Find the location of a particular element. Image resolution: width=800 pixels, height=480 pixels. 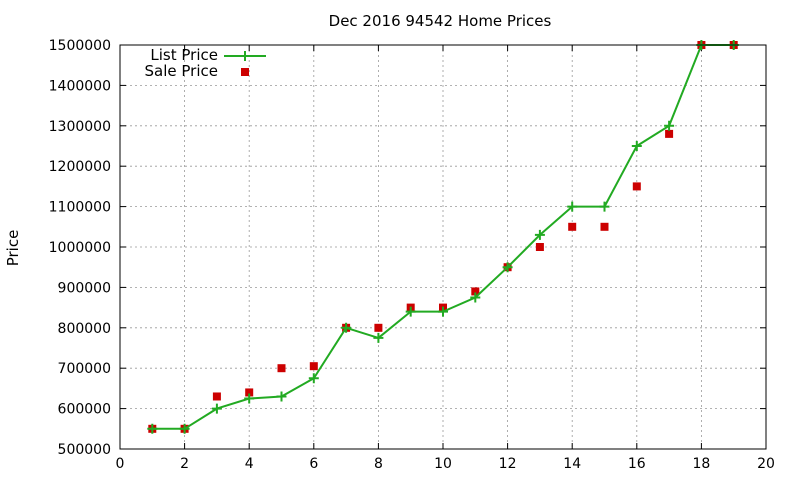

legend-label-list-price: List Price is located at coordinates (184, 55).